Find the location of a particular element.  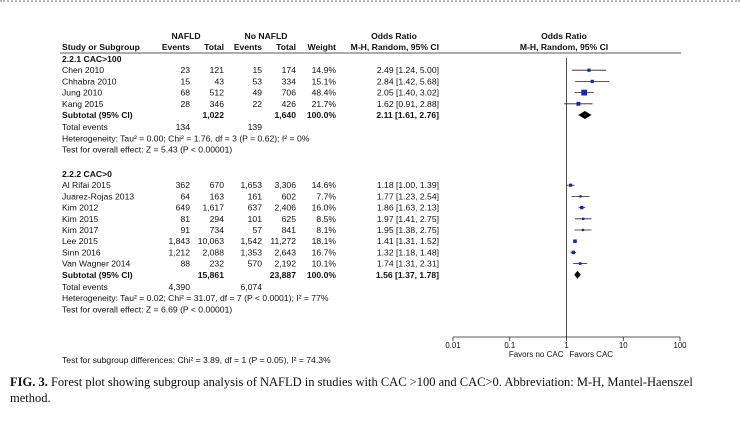

study-weight: 48.4% is located at coordinates (324, 93).